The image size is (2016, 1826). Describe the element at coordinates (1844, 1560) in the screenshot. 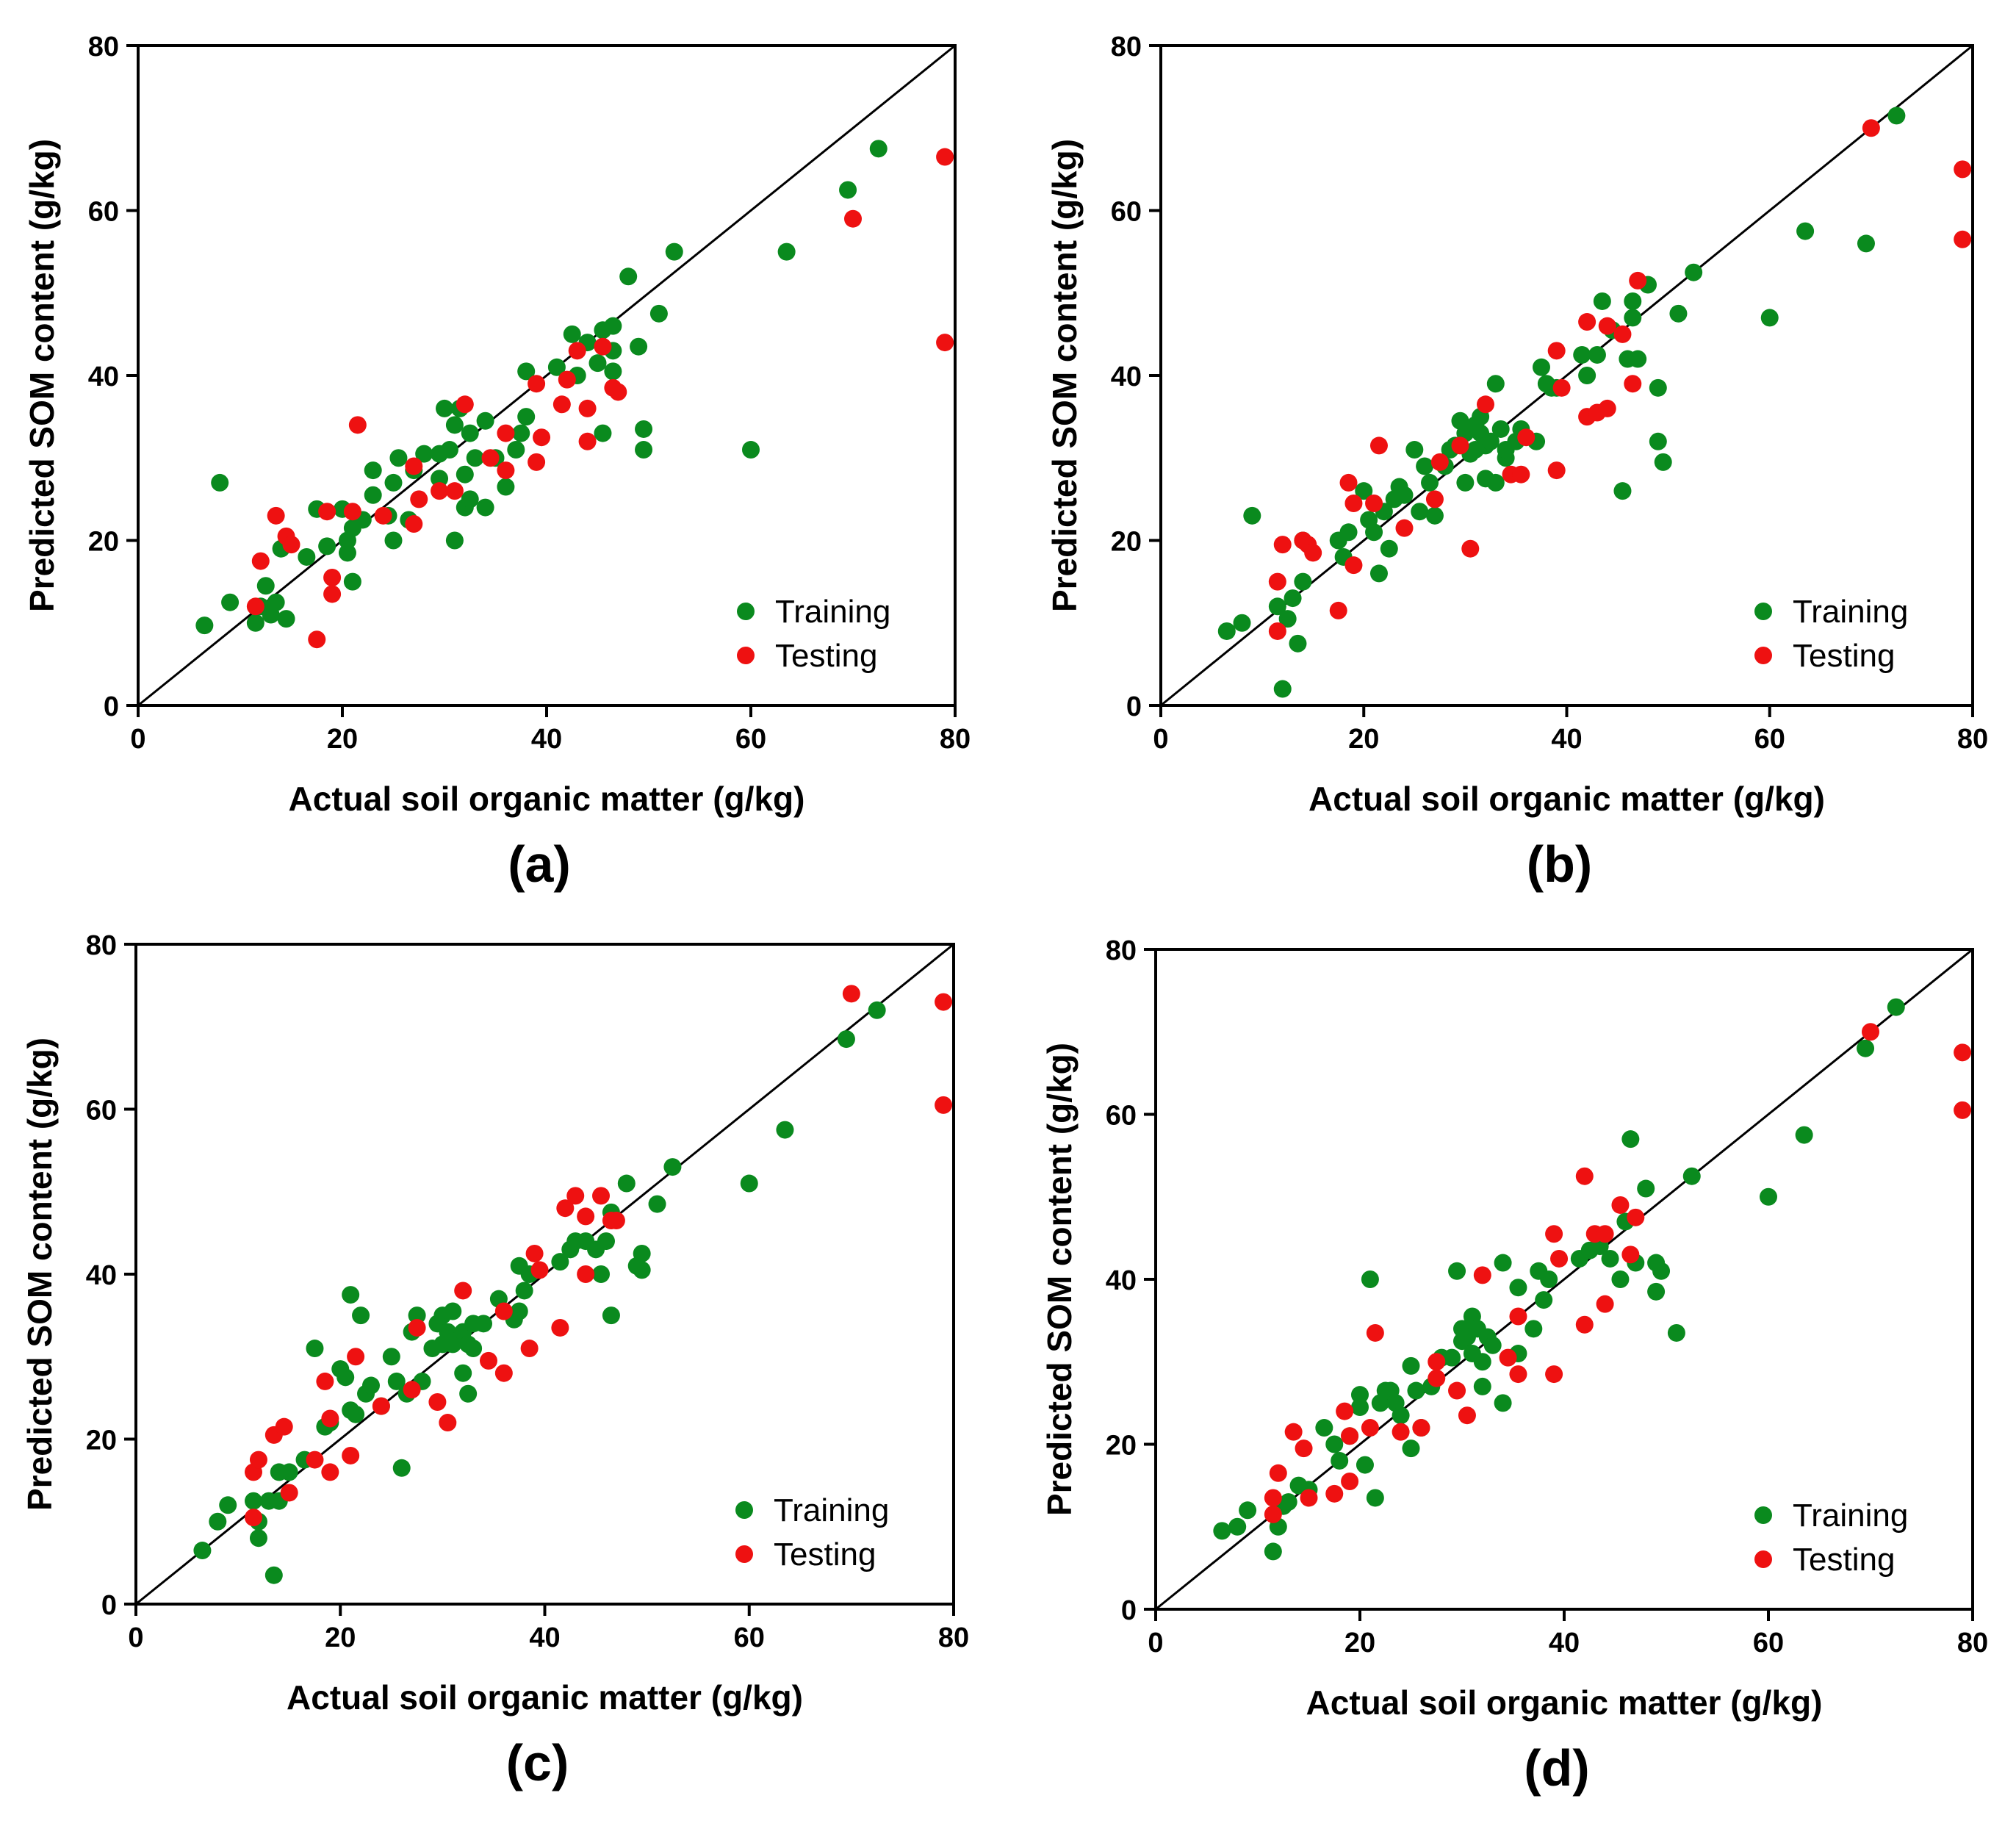

I see `legend-label-testing: Testing` at that location.